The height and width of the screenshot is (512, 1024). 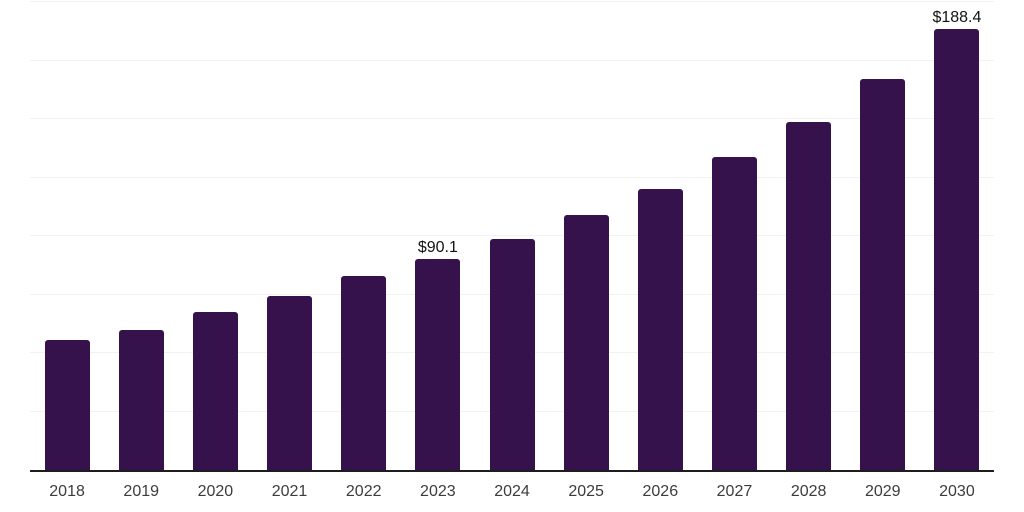 I want to click on bar-2026, so click(x=660, y=329).